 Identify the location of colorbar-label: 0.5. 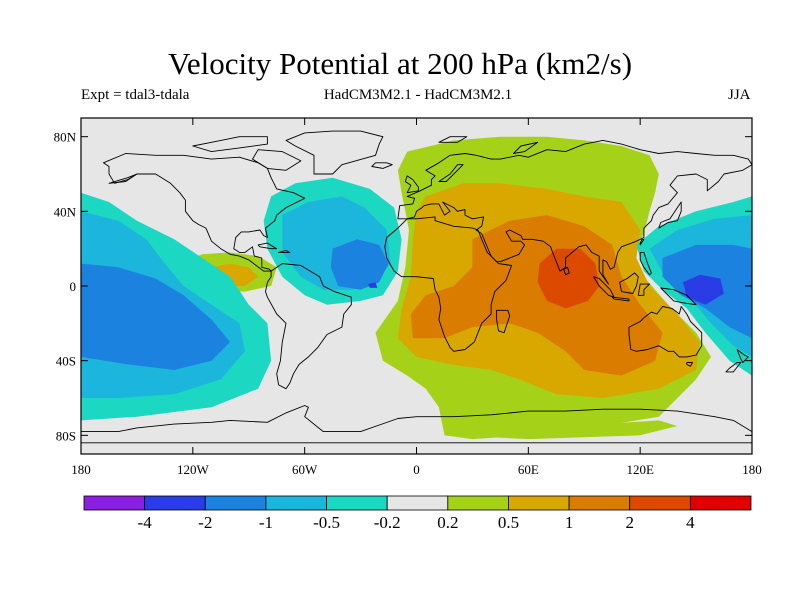
(508, 522).